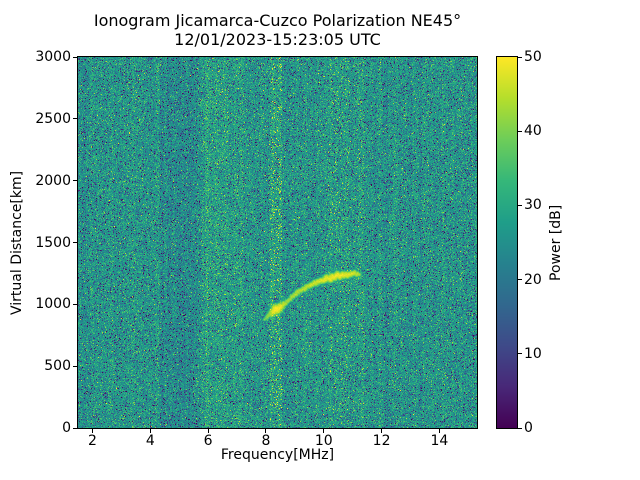 The image size is (640, 480). What do you see at coordinates (533, 353) in the screenshot?
I see `colorbar-tick-label: 10` at bounding box center [533, 353].